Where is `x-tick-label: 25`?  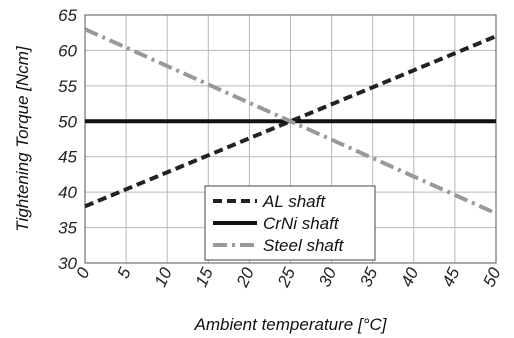 x-tick-label: 25 is located at coordinates (286, 277).